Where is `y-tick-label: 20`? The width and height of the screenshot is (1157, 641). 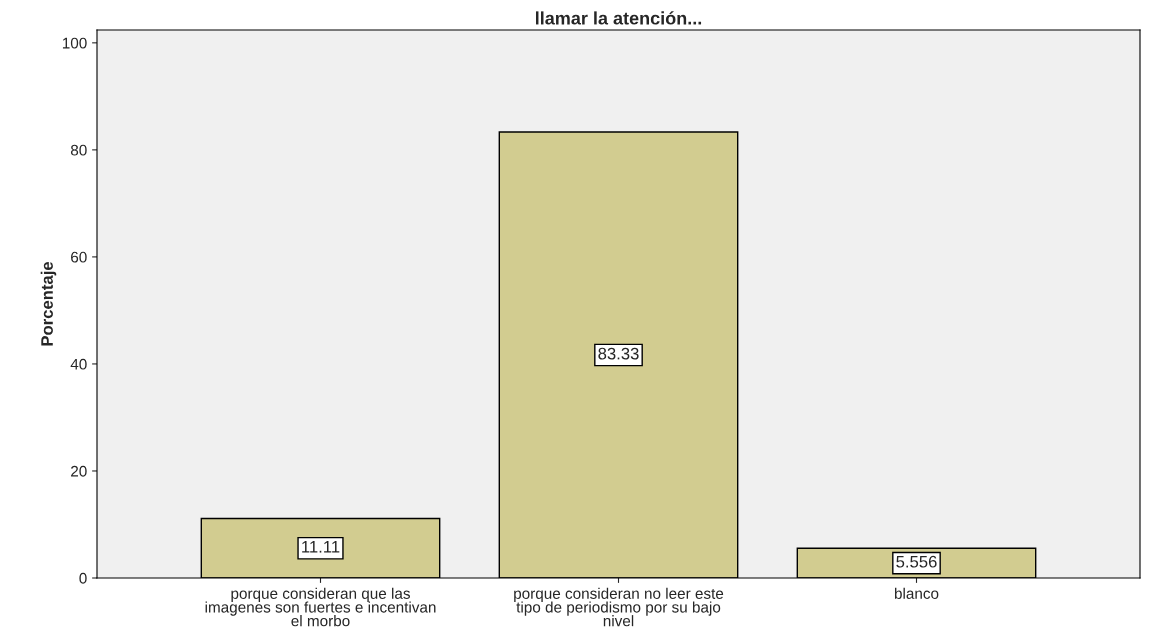
y-tick-label: 20 is located at coordinates (79, 471).